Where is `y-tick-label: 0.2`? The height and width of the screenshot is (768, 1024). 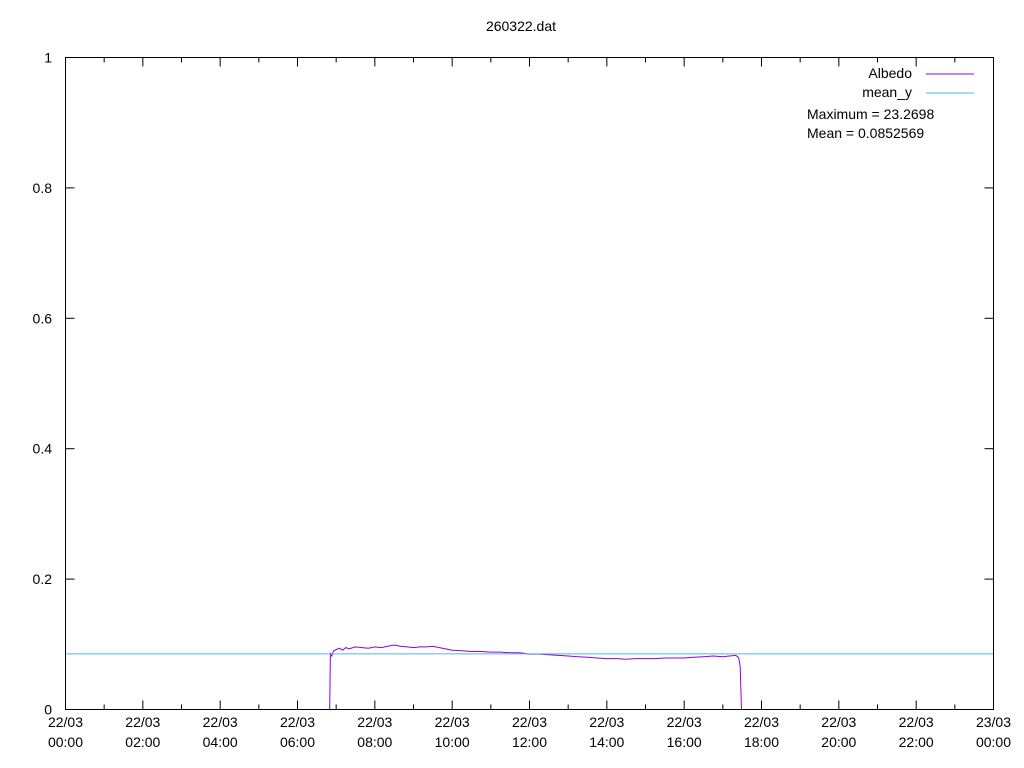
y-tick-label: 0.2 is located at coordinates (43, 579).